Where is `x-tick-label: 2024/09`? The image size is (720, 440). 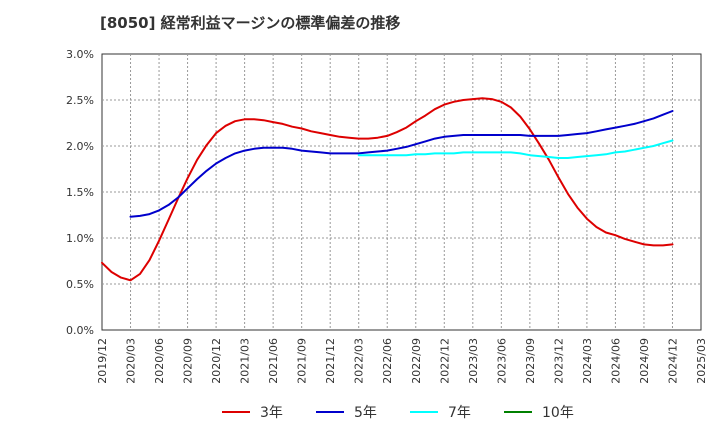
x-tick-label: 2024/09 is located at coordinates (644, 361).